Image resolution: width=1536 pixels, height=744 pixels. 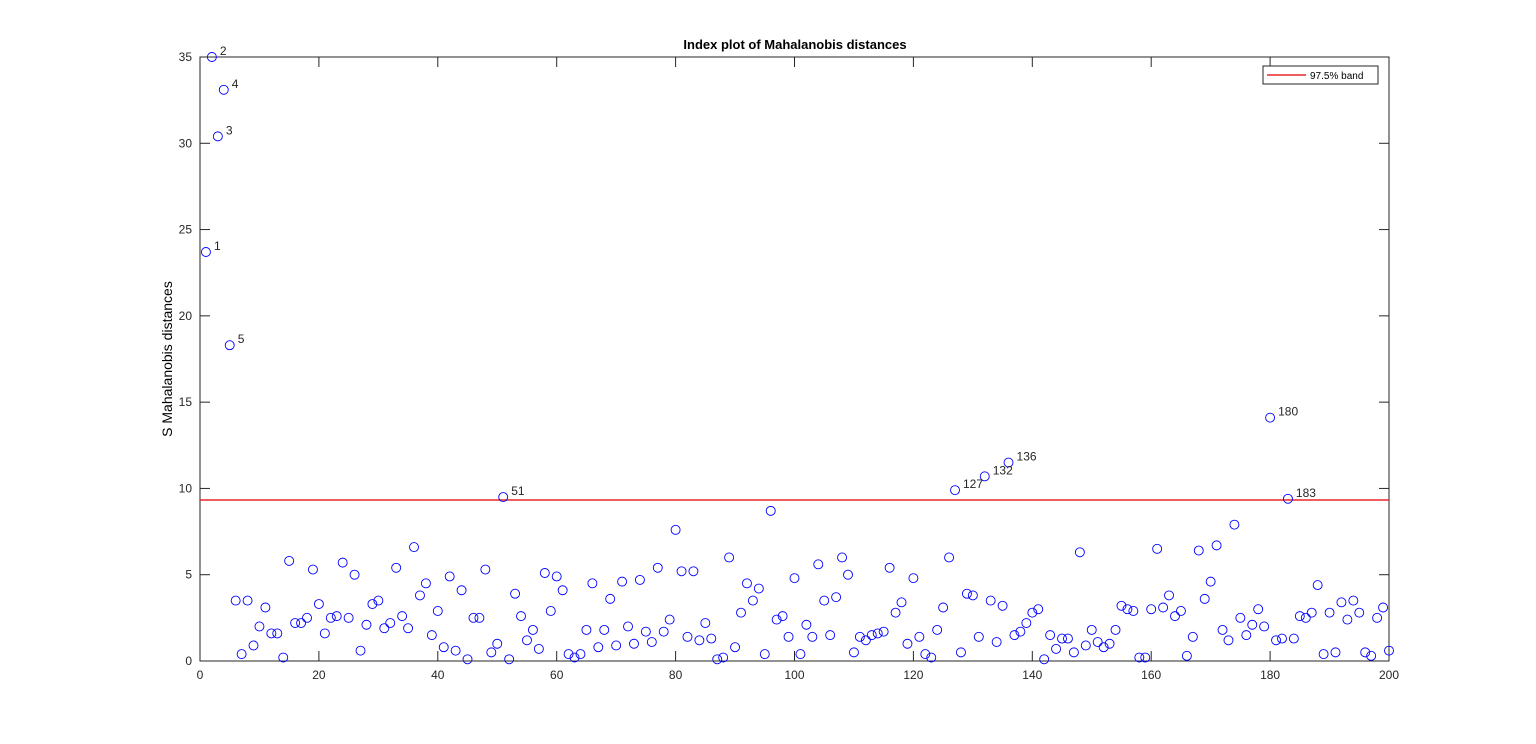 I want to click on y-tick-label: 0, so click(x=188, y=661).